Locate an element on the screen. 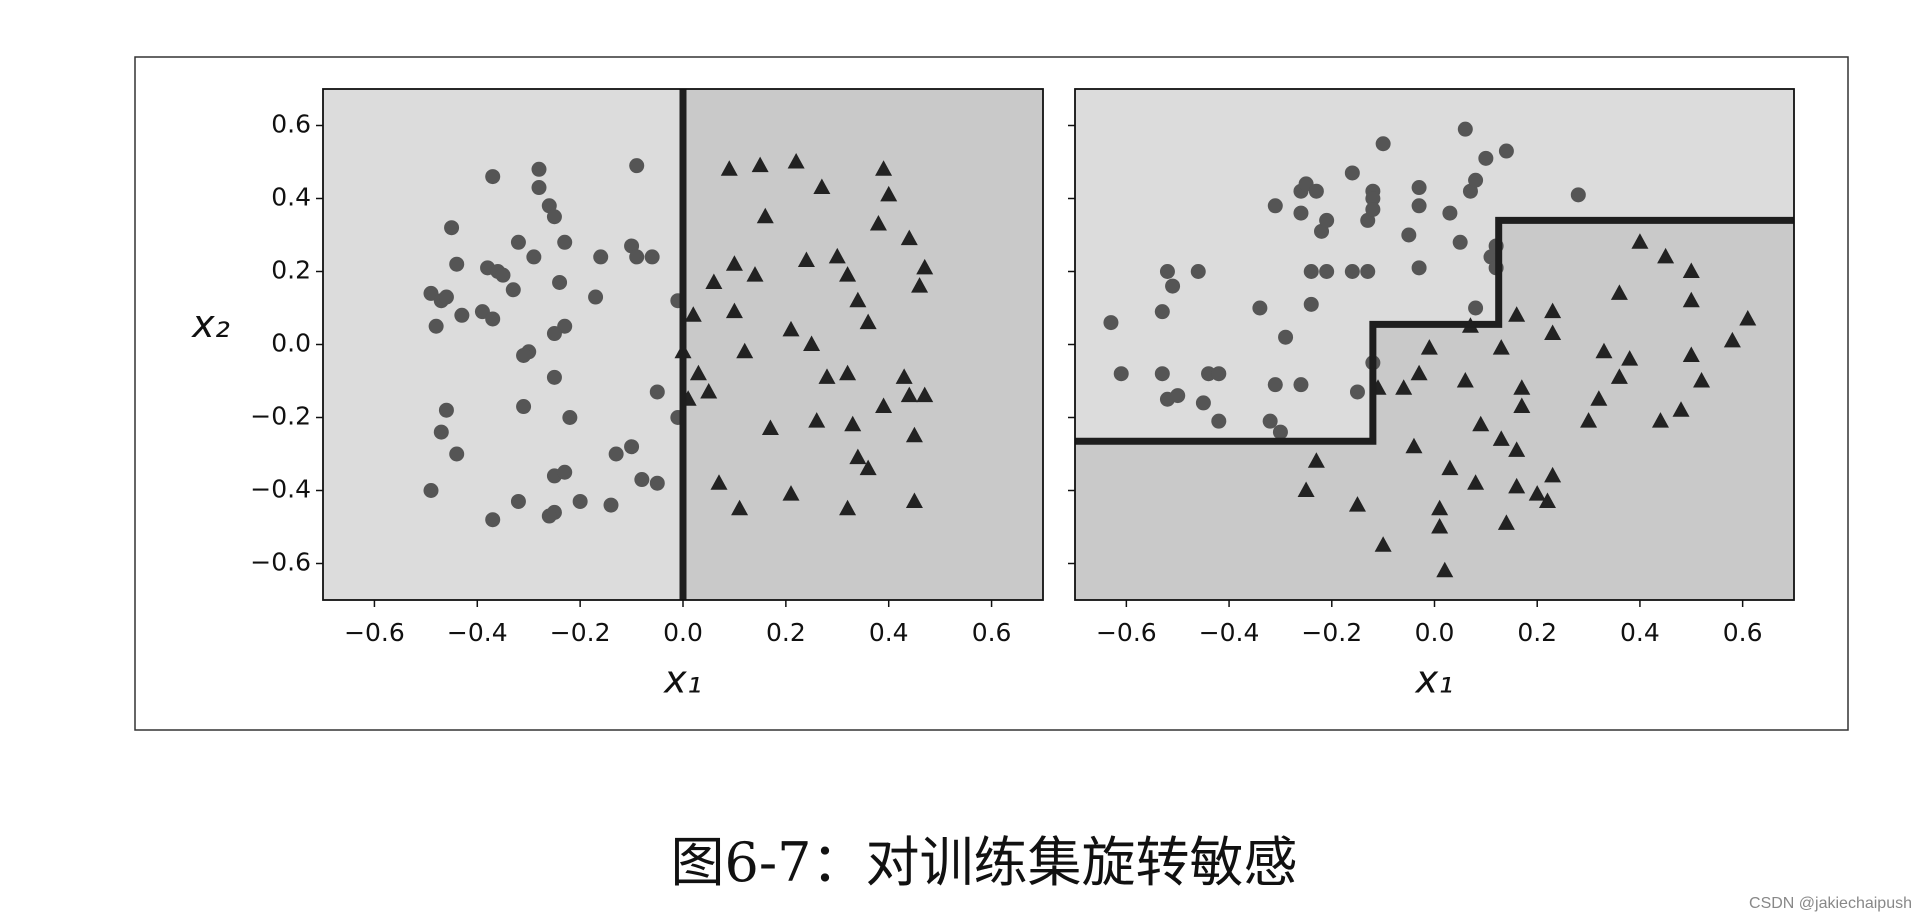 Image resolution: width=1928 pixels, height=924 pixels. decision-boundary is located at coordinates (1434, 330).